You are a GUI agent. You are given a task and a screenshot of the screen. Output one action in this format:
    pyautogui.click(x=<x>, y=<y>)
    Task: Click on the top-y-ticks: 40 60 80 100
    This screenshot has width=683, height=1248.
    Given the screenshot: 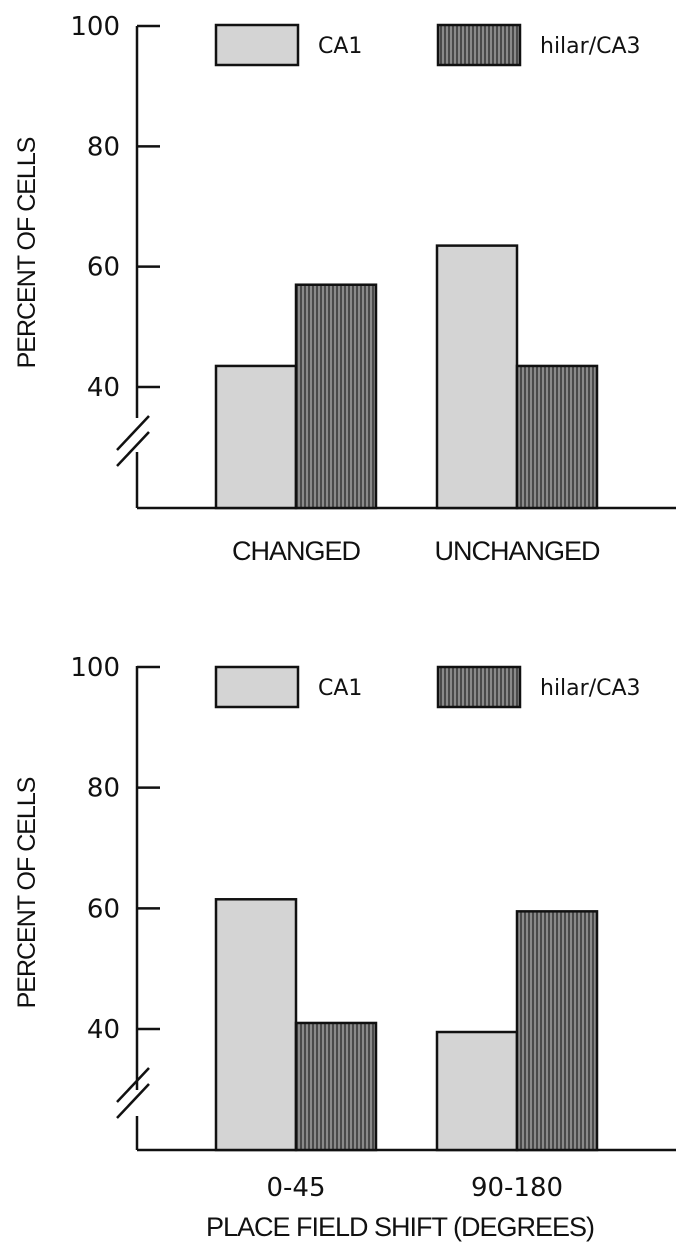 What is the action you would take?
    pyautogui.click(x=115, y=207)
    